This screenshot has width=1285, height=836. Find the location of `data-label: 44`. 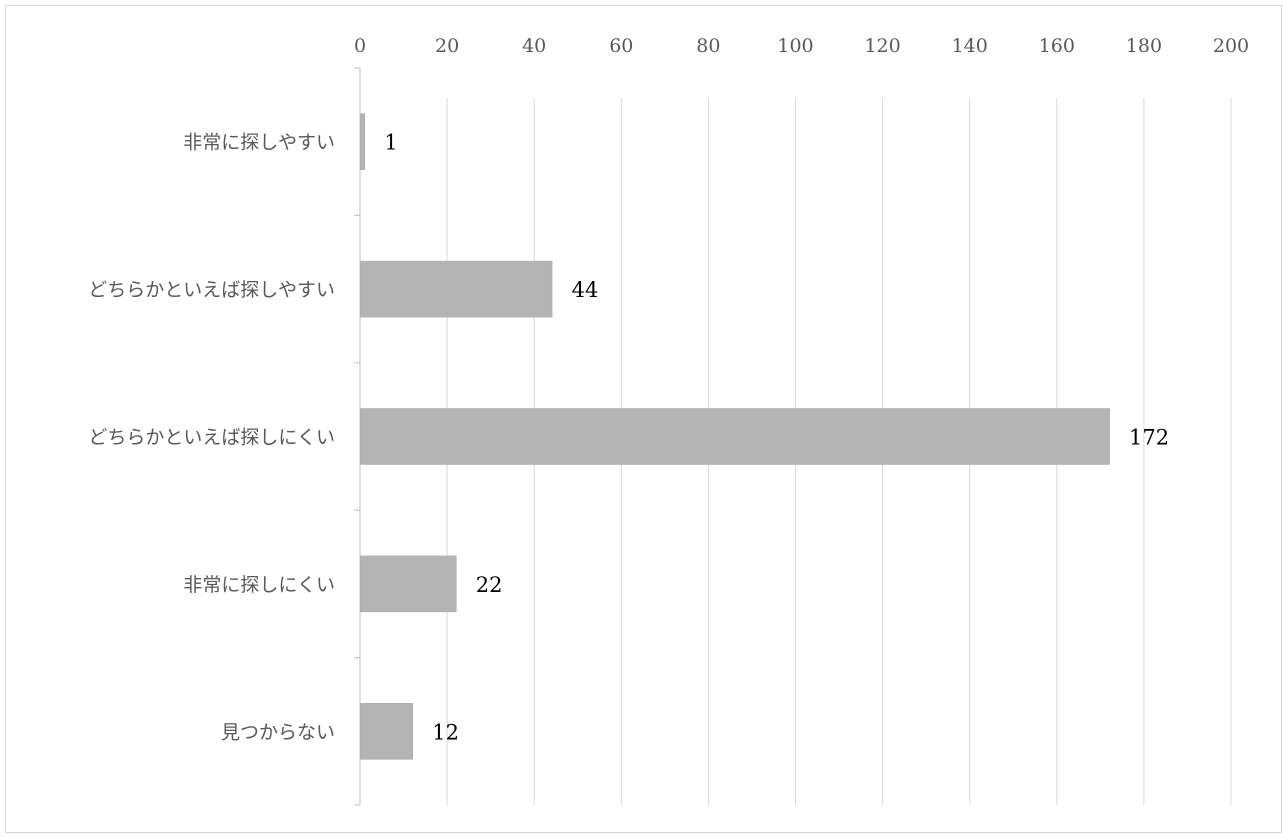

data-label: 44 is located at coordinates (585, 290).